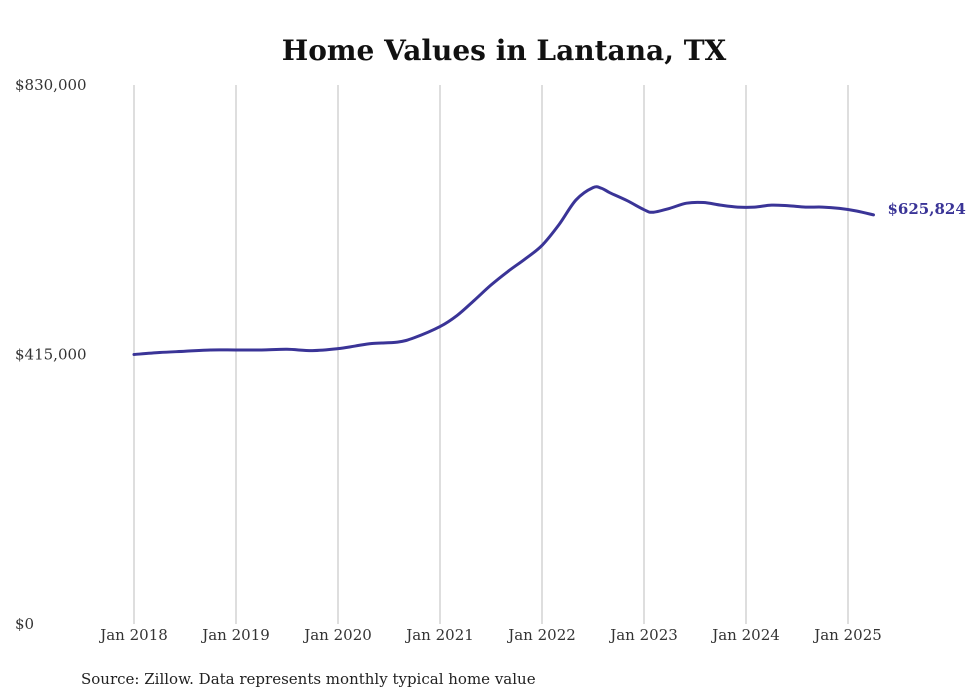  What do you see at coordinates (51, 85) in the screenshot?
I see `y-tick-label: $830,000` at bounding box center [51, 85].